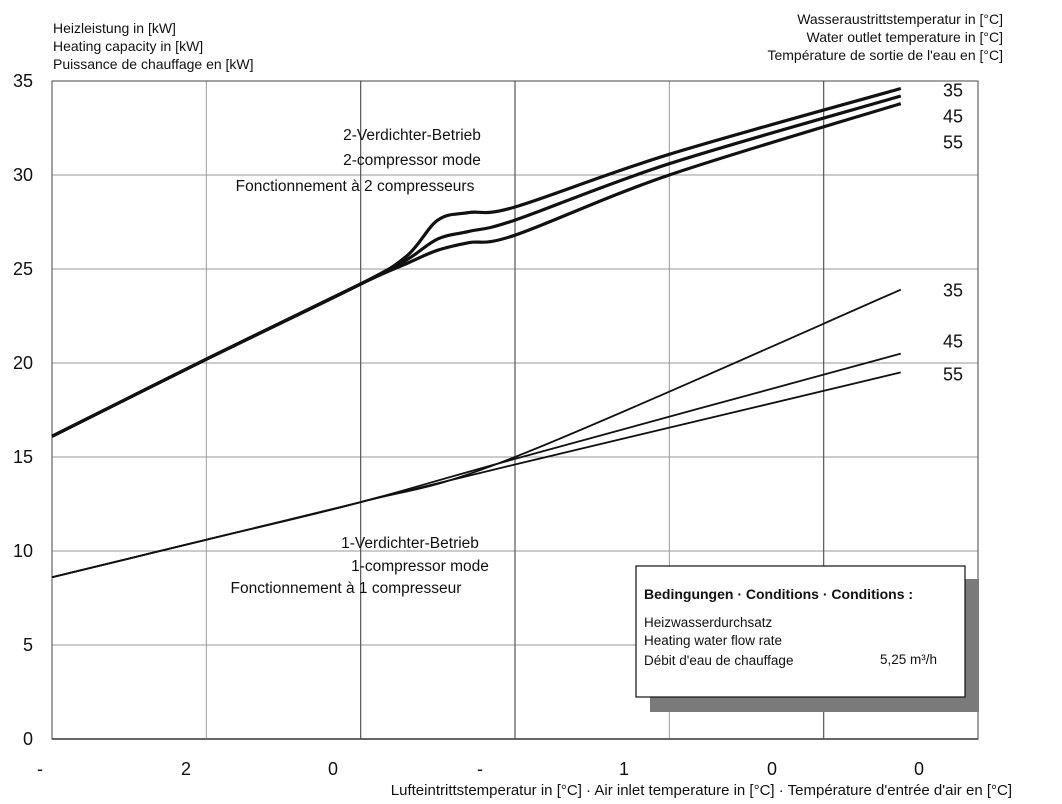  What do you see at coordinates (355, 186) in the screenshot?
I see `group-2-label-fr: Fonctionnement à 2 compresseurs` at bounding box center [355, 186].